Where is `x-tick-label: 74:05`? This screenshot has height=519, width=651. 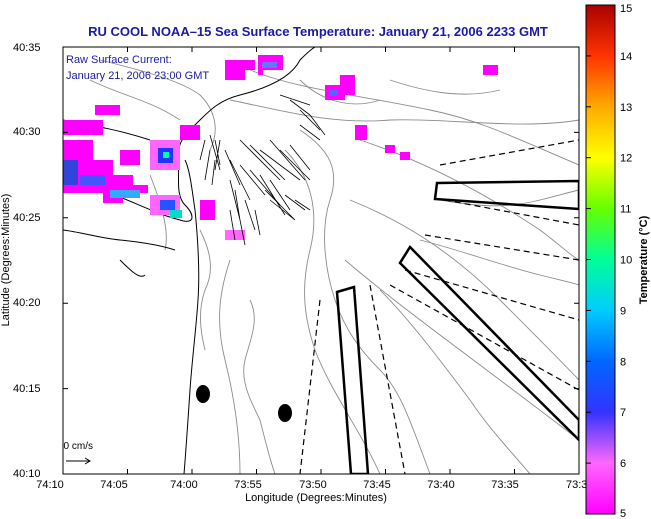 x-tick-label: 74:05 is located at coordinates (114, 485).